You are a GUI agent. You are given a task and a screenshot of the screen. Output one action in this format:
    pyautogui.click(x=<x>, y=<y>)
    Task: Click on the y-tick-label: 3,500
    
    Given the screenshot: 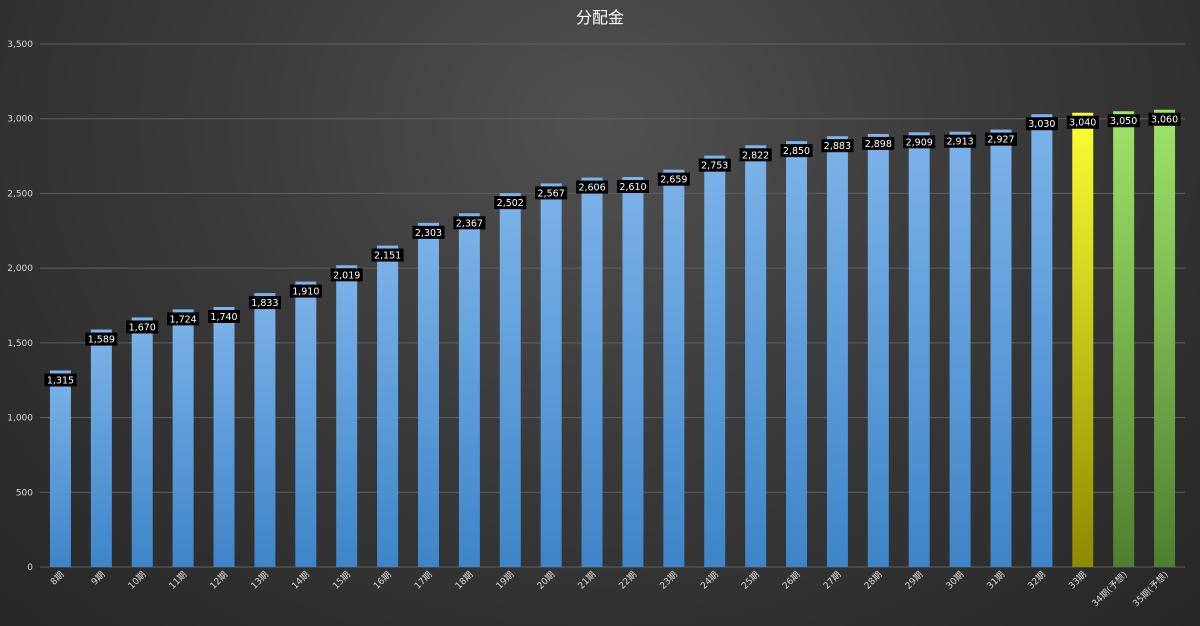 What is the action you would take?
    pyautogui.click(x=20, y=45)
    